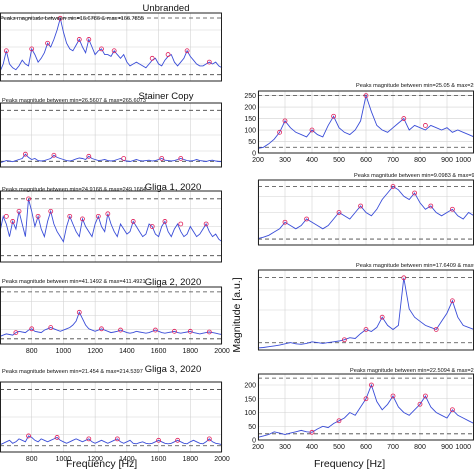  Describe the element at coordinates (101, 464) in the screenshot. I see `x-axis-label-left: Frequency [Hz]` at that location.